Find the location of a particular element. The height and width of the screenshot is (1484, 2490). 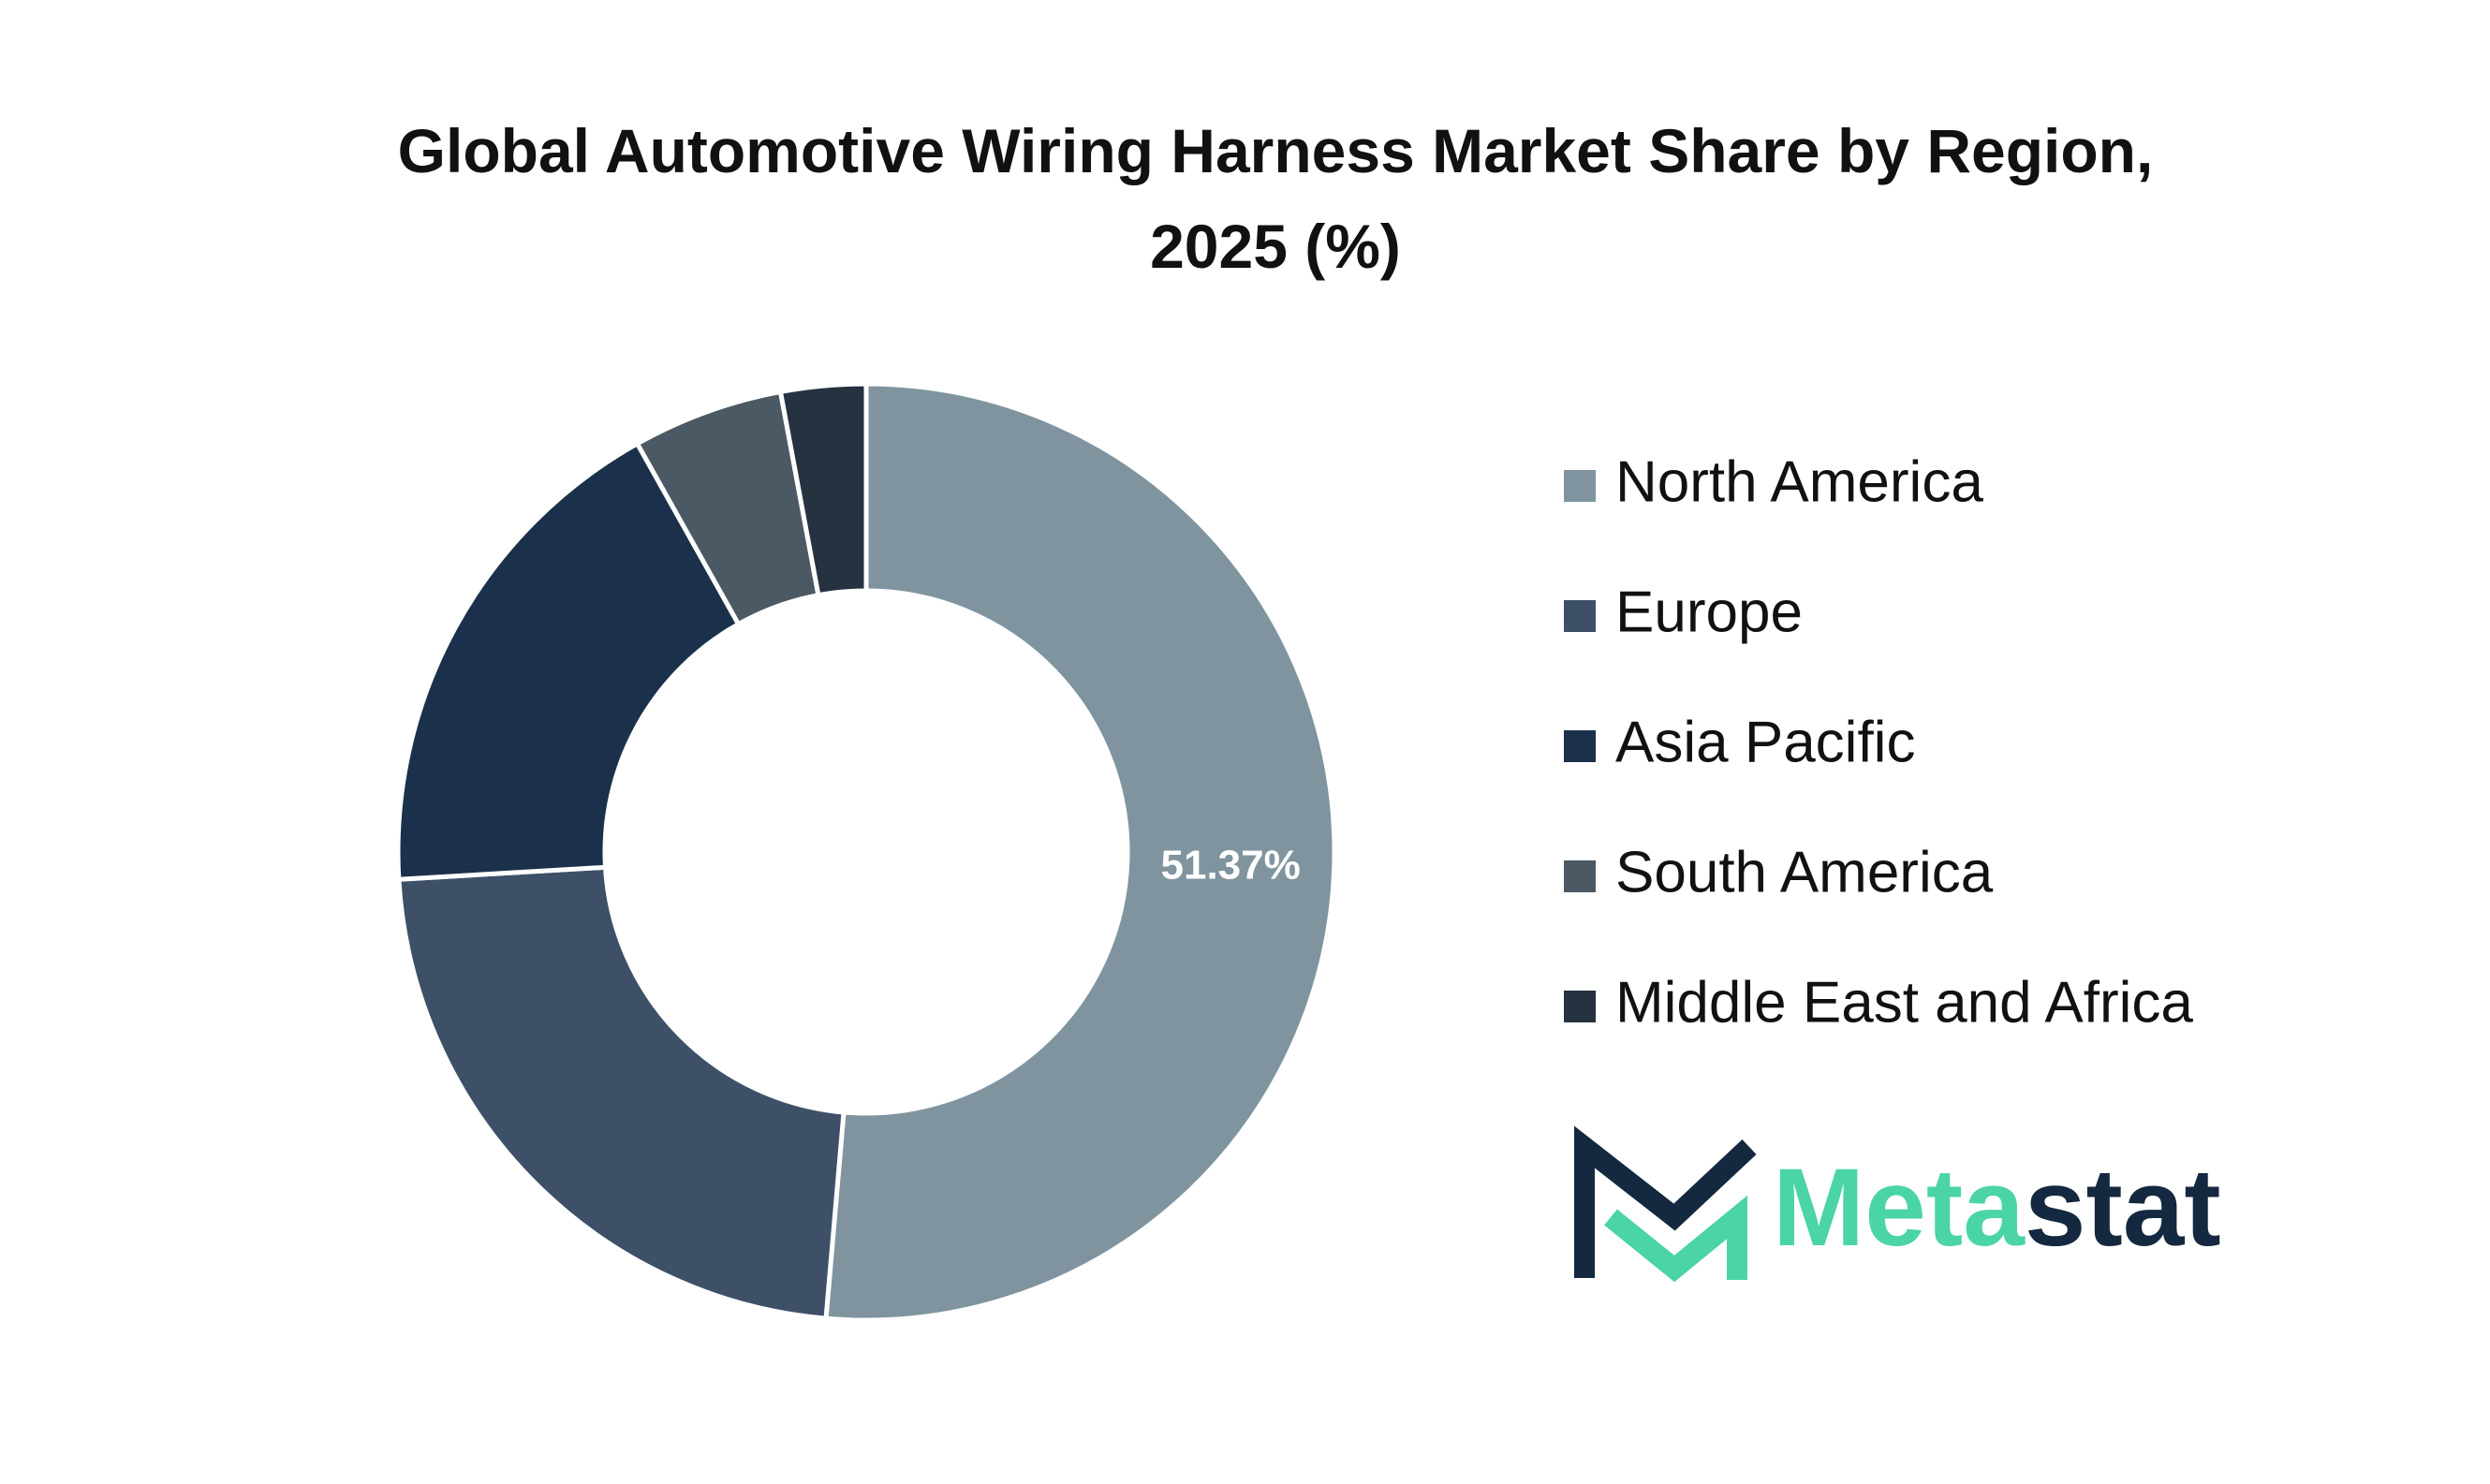

legend-entry: Europe is located at coordinates (1709, 612).